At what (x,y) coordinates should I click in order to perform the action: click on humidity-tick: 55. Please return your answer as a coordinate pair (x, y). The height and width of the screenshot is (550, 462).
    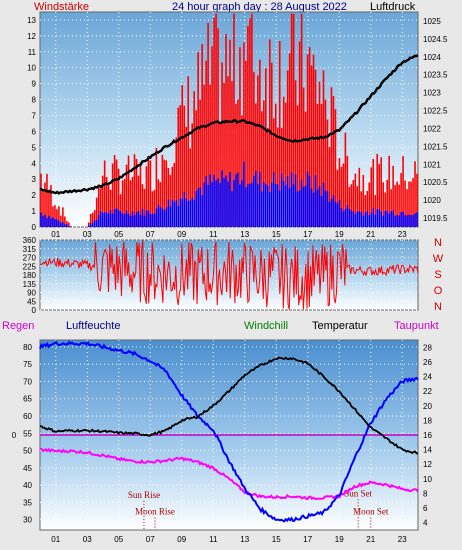
    Looking at the image, I should click on (27, 433).